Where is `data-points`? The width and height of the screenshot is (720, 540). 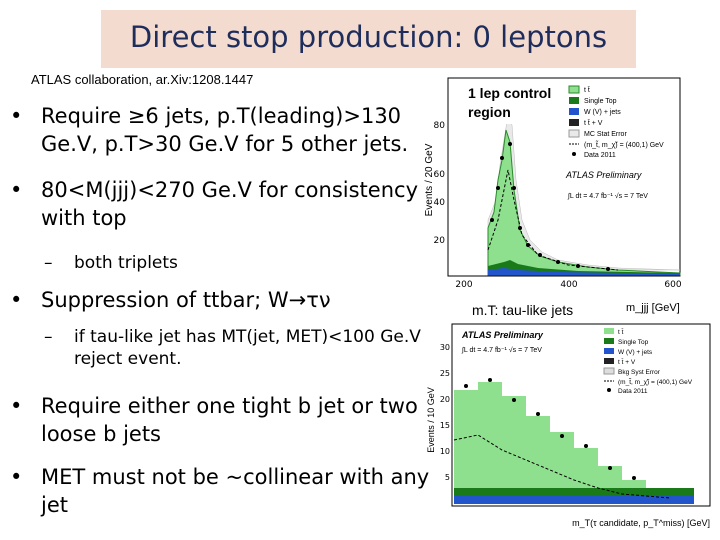
data-points is located at coordinates (550, 429).